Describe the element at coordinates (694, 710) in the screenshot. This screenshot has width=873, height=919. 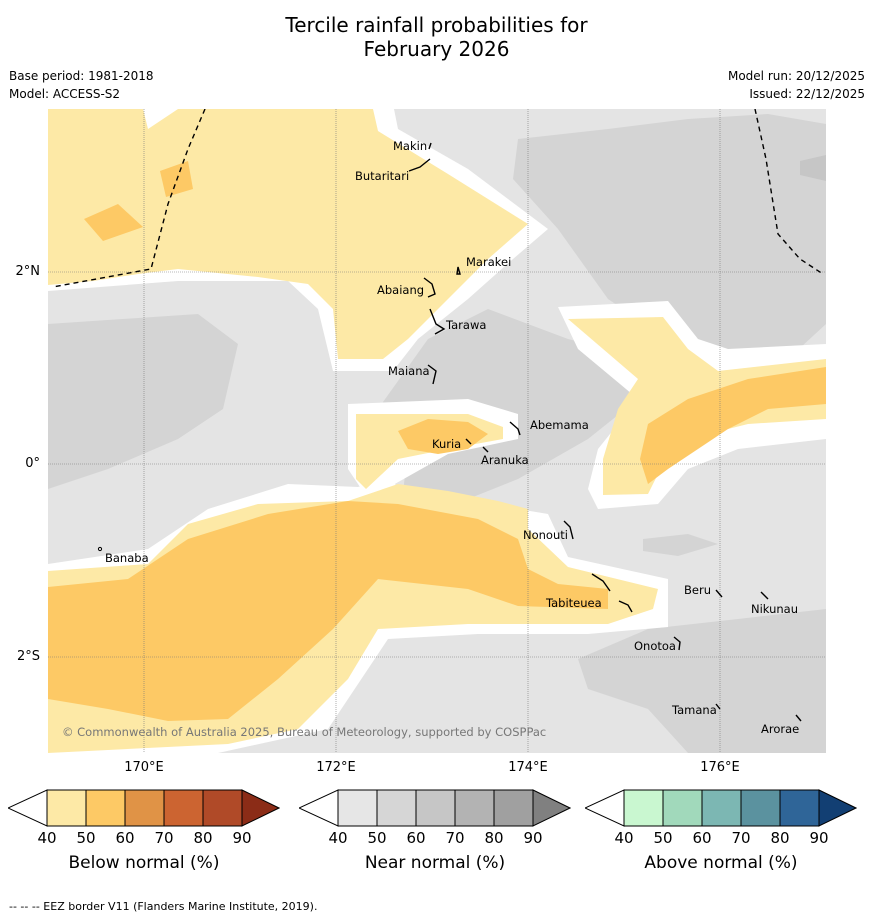
I see `place-label-tamana: Tamana` at that location.